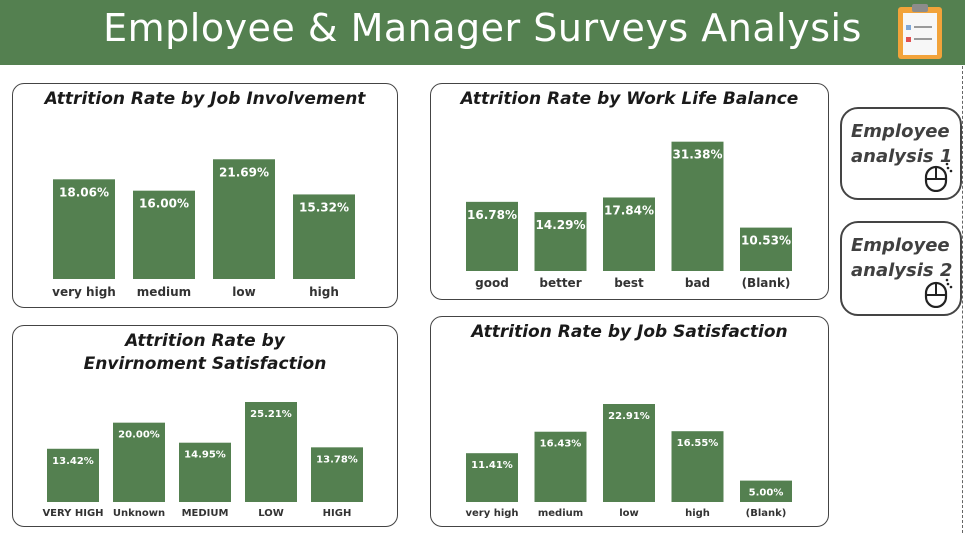  I want to click on page-title: Employee & Manager Surveys Analysis, so click(482, 28).